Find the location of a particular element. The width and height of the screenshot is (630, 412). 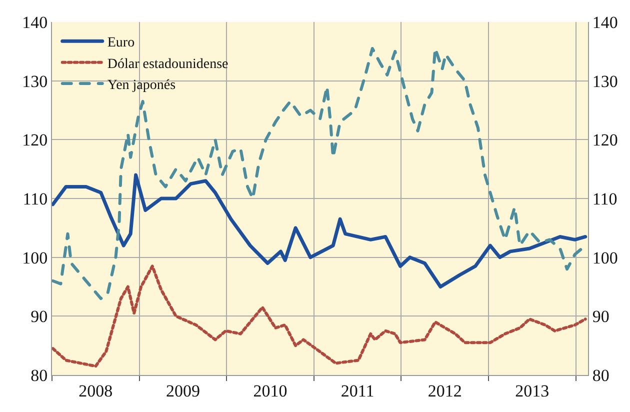

y-tick-label: 90 is located at coordinates (39, 316).